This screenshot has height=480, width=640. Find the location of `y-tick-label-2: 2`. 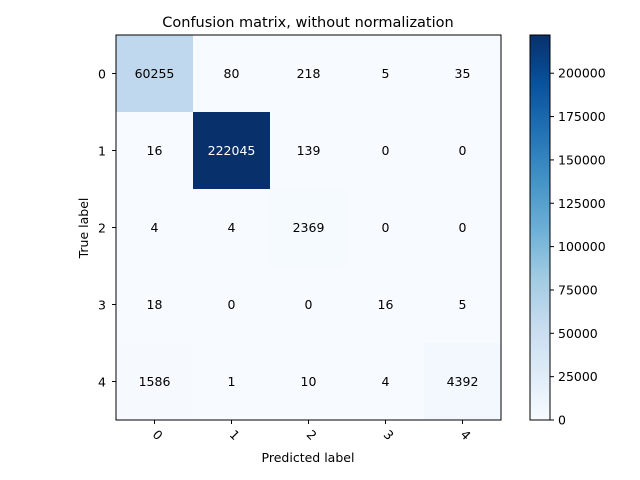

y-tick-label-2: 2 is located at coordinates (102, 228).